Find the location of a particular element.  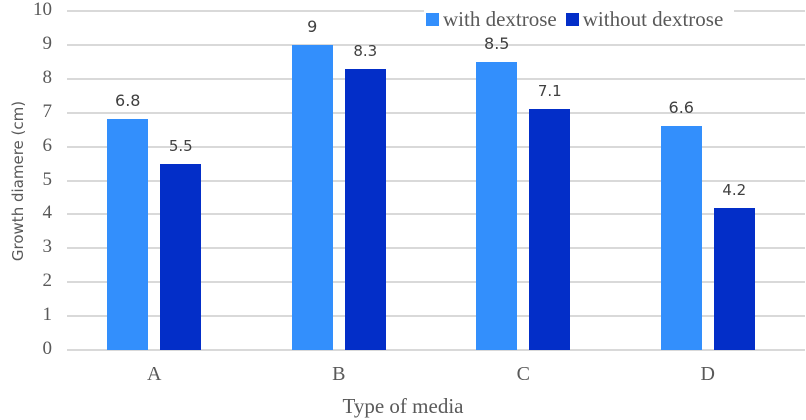

bar-c-without-dextrose is located at coordinates (550, 229).